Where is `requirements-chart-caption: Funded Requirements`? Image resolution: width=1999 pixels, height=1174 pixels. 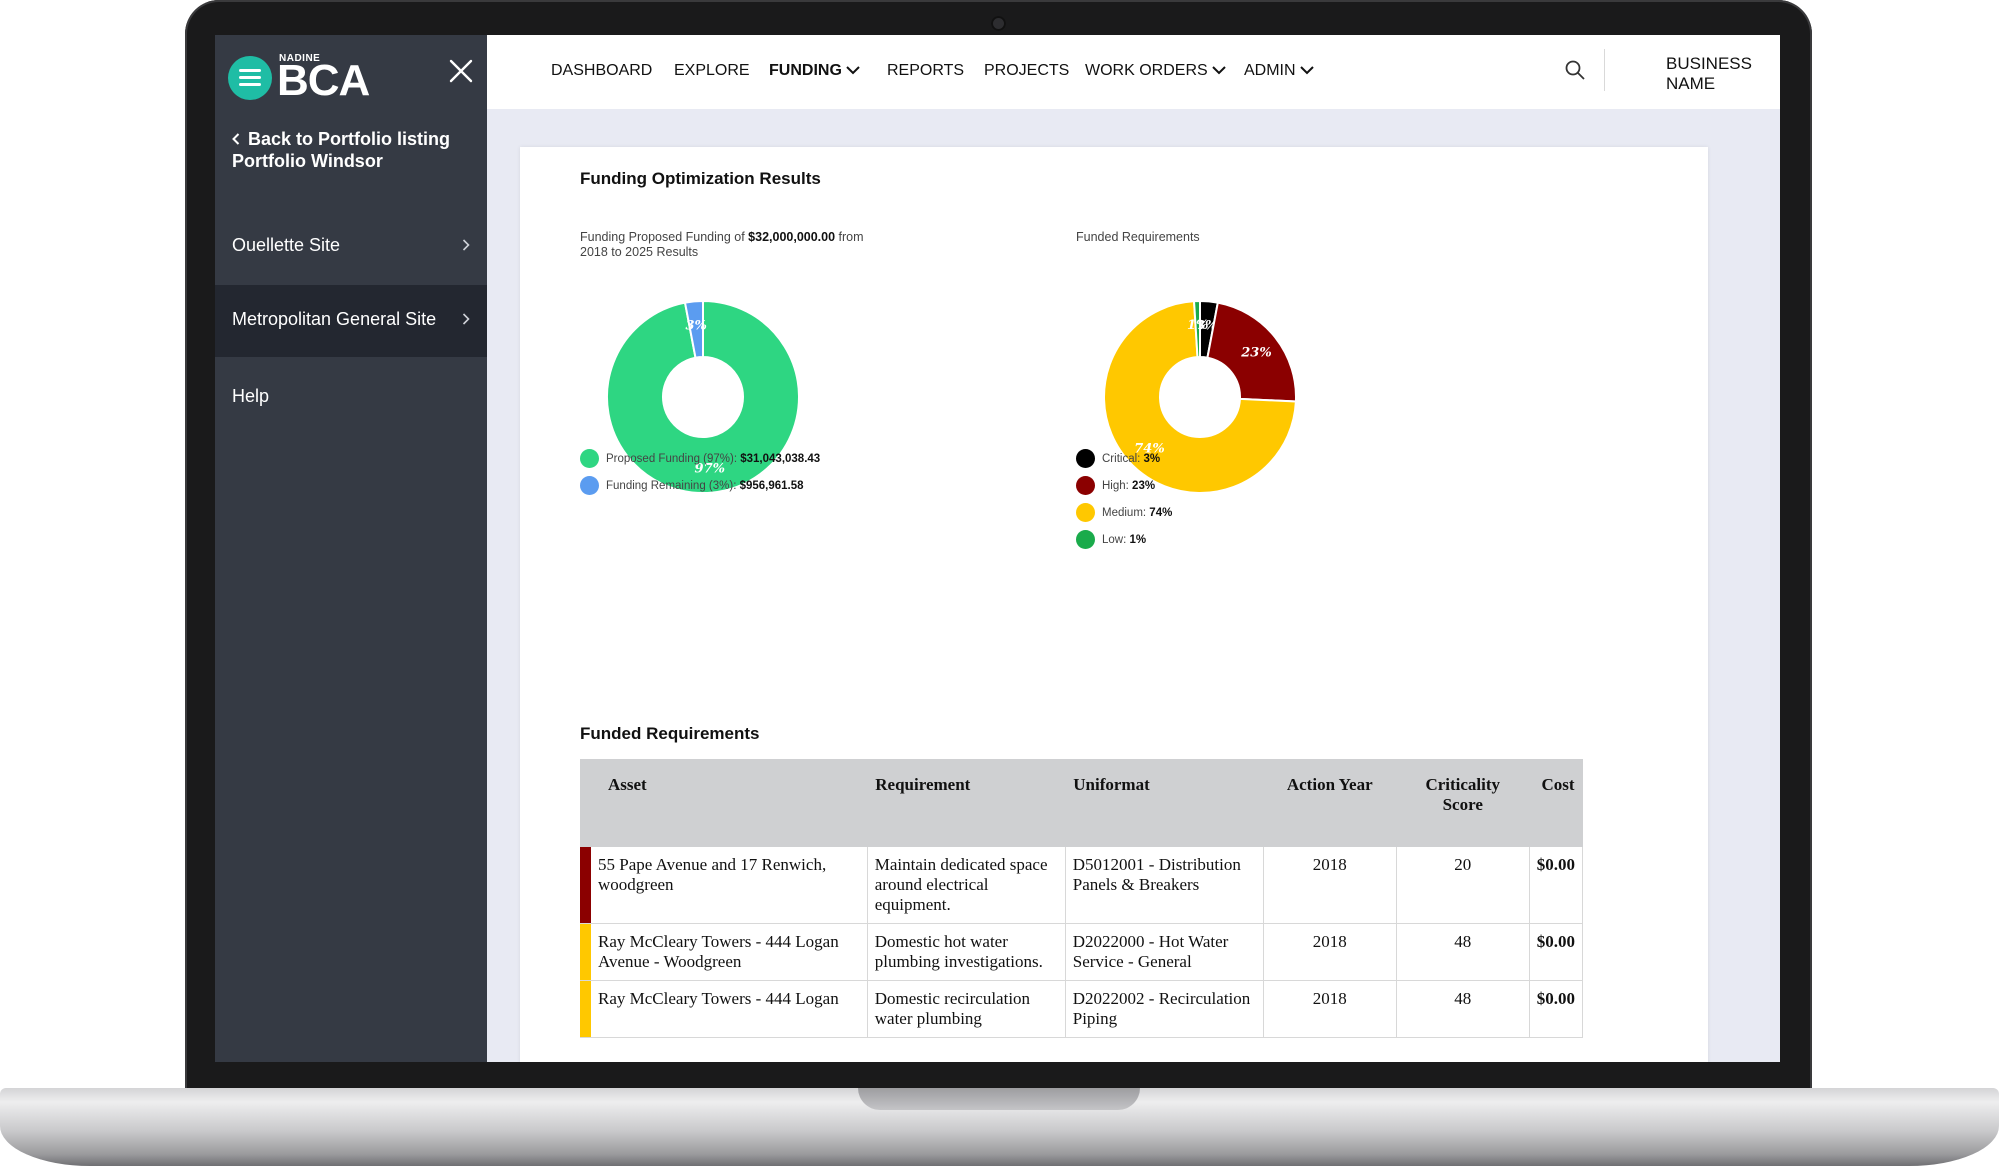 requirements-chart-caption: Funded Requirements is located at coordinates (1138, 237).